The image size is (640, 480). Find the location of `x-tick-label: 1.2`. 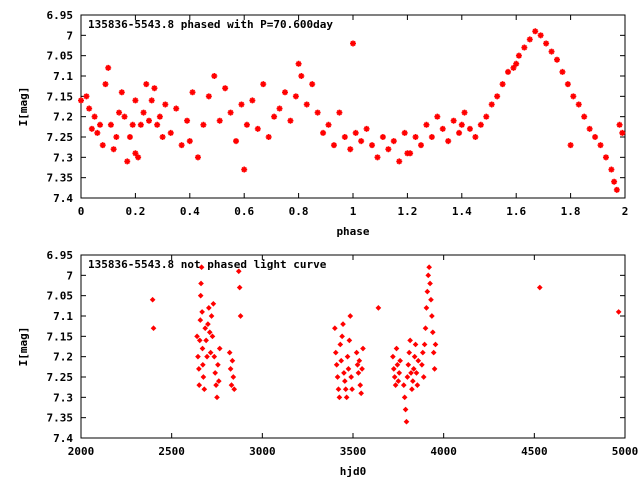

x-tick-label: 1.2 is located at coordinates (407, 211).